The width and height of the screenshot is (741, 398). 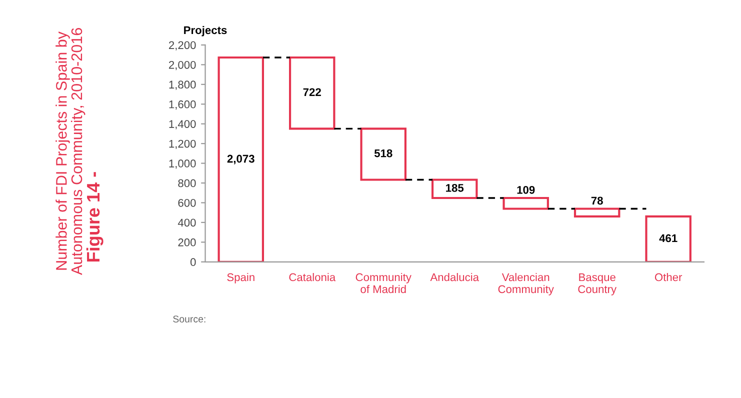 I want to click on y-tick-label: 200, so click(x=187, y=242).